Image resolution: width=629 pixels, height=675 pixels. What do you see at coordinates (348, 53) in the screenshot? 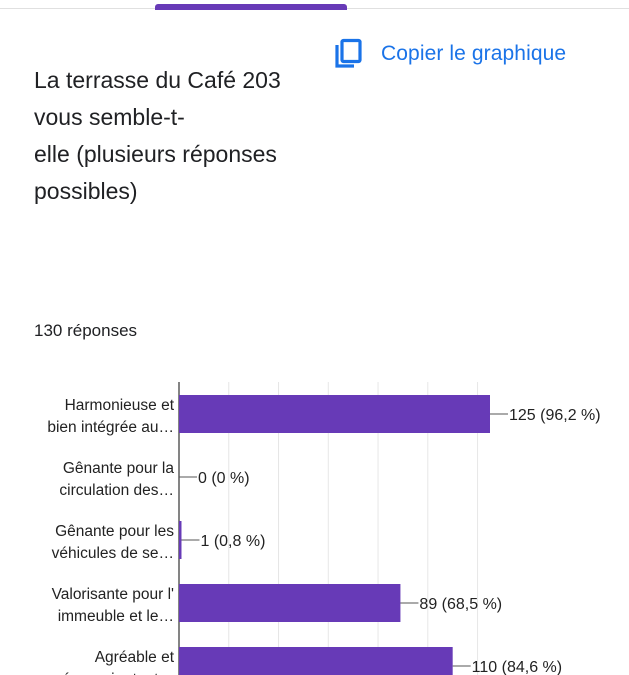
I see `copy-icon` at bounding box center [348, 53].